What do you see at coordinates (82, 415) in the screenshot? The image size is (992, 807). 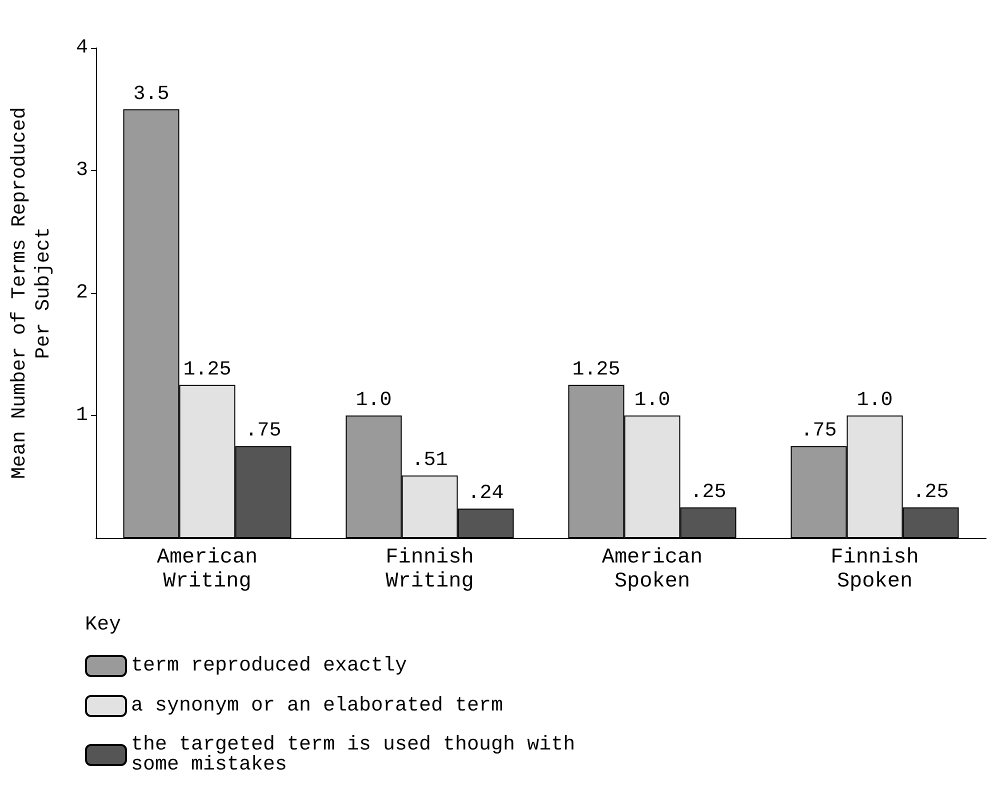 I see `y-tick-label: 1` at bounding box center [82, 415].